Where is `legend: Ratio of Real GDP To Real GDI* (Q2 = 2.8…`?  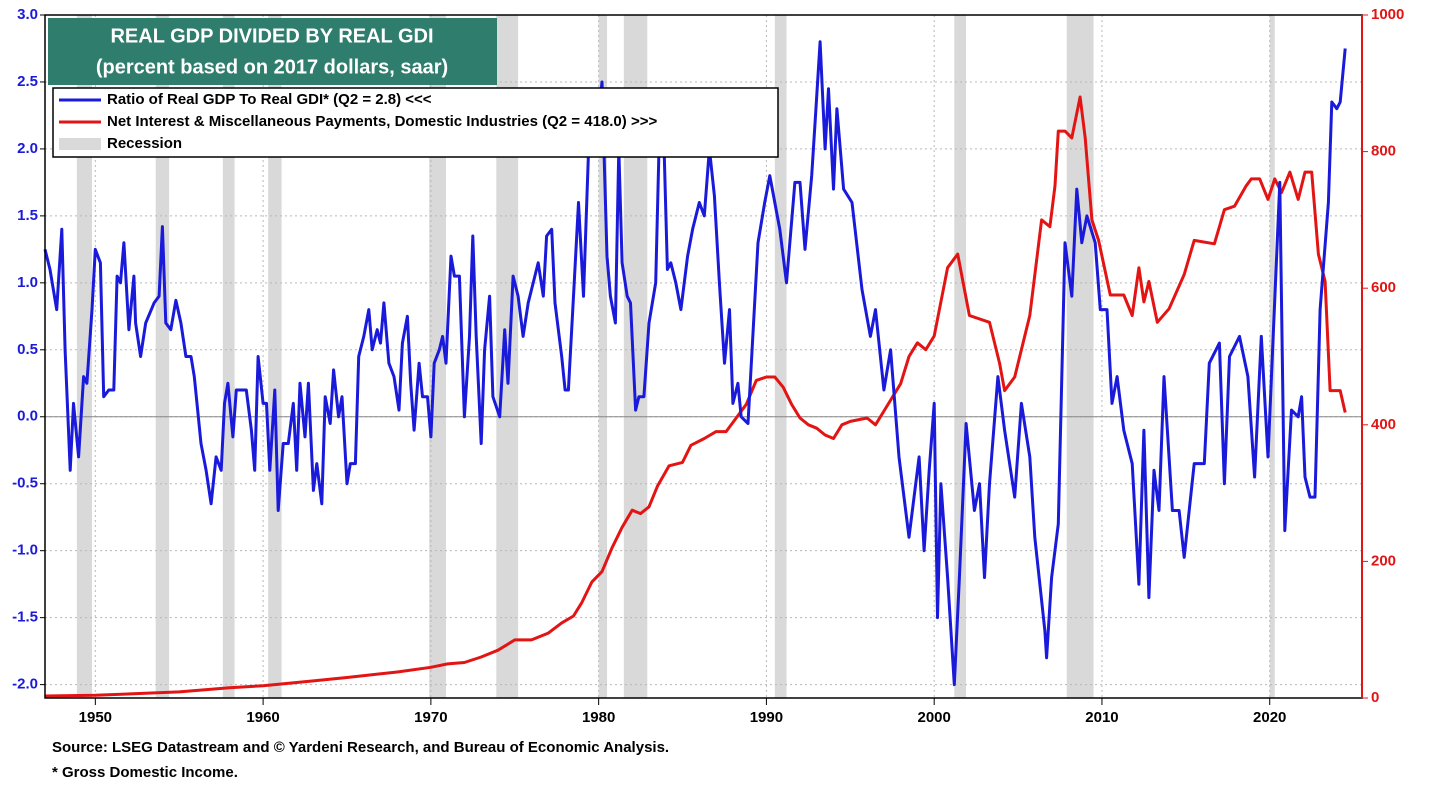
legend: Ratio of Real GDP To Real GDI* (Q2 = 2.8… is located at coordinates (415, 122).